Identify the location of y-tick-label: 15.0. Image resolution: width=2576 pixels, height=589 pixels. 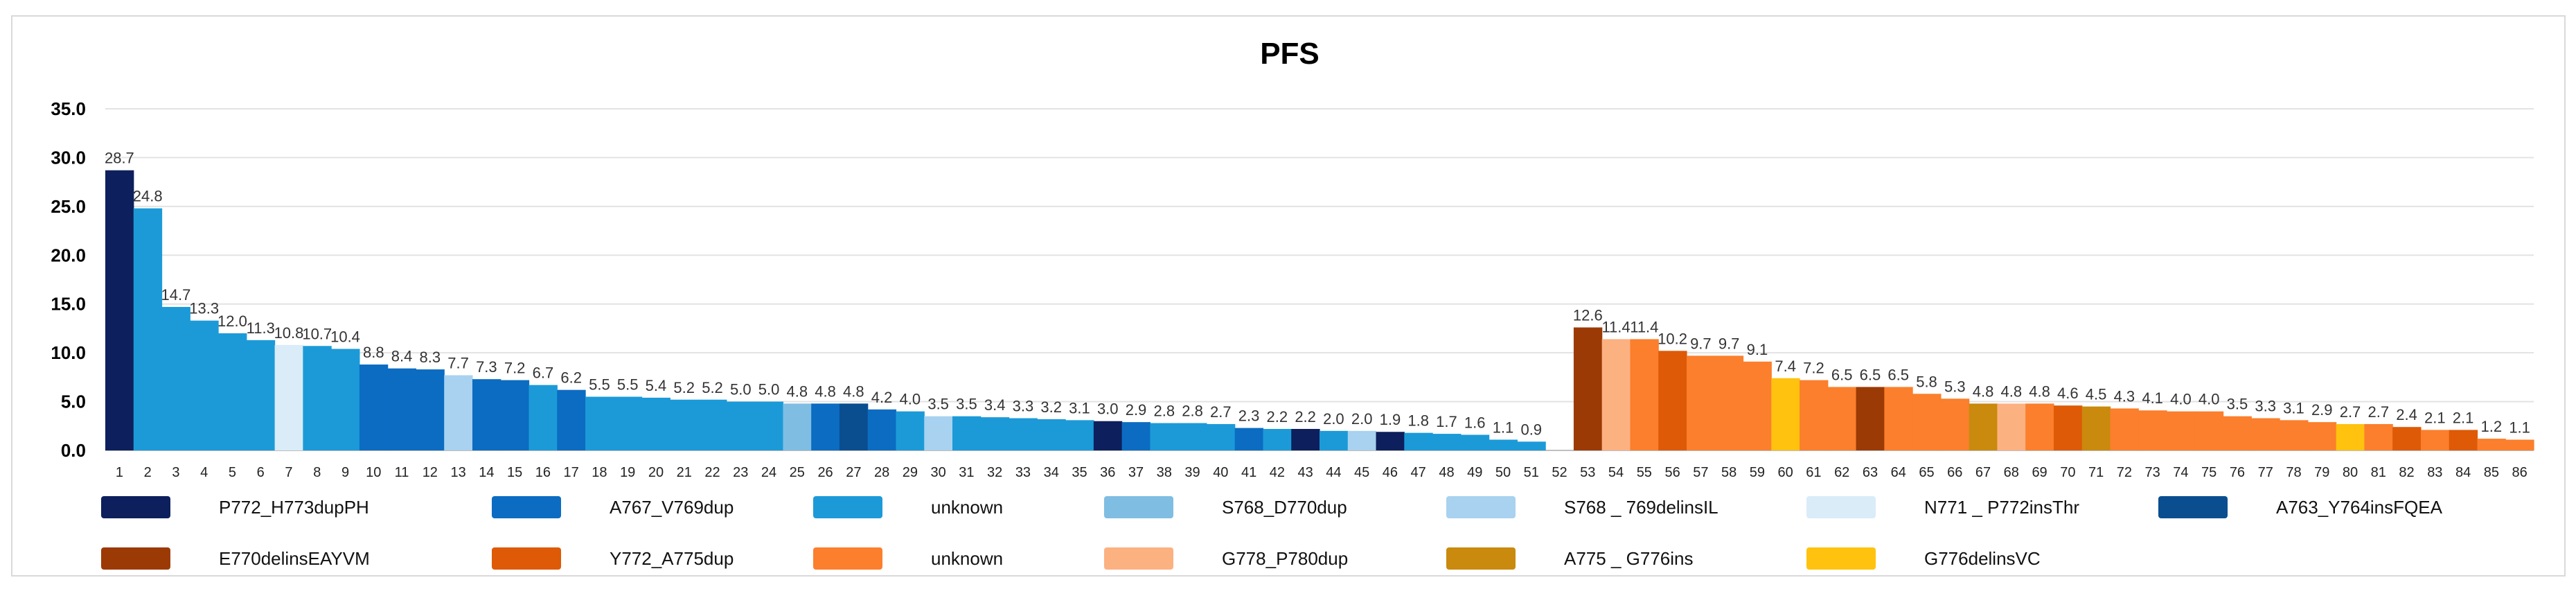
(68, 305).